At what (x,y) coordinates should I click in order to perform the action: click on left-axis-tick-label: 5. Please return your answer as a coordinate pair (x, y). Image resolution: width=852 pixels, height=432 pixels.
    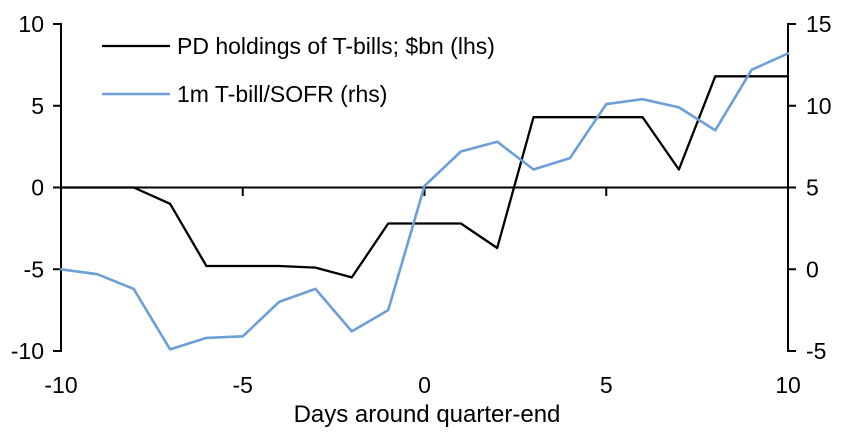
    Looking at the image, I should click on (37, 106).